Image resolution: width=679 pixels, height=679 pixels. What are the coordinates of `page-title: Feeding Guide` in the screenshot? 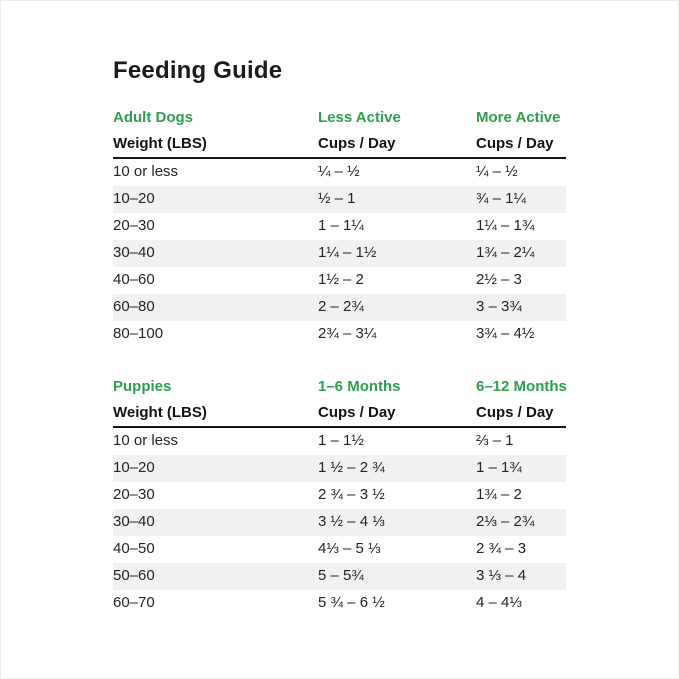 It's located at (198, 70).